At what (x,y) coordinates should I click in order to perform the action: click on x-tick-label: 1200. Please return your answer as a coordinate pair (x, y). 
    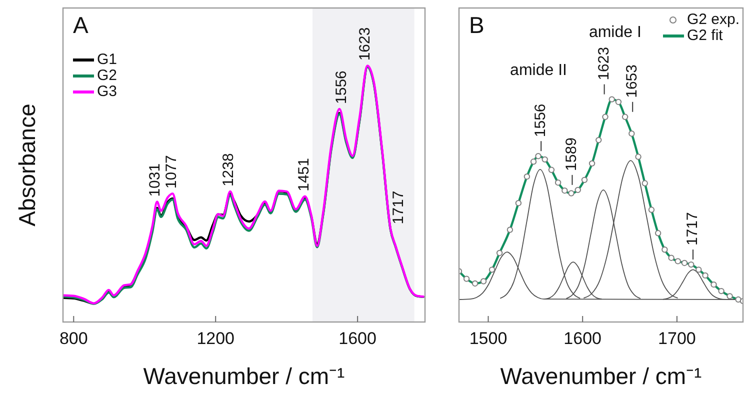
    Looking at the image, I should click on (215, 338).